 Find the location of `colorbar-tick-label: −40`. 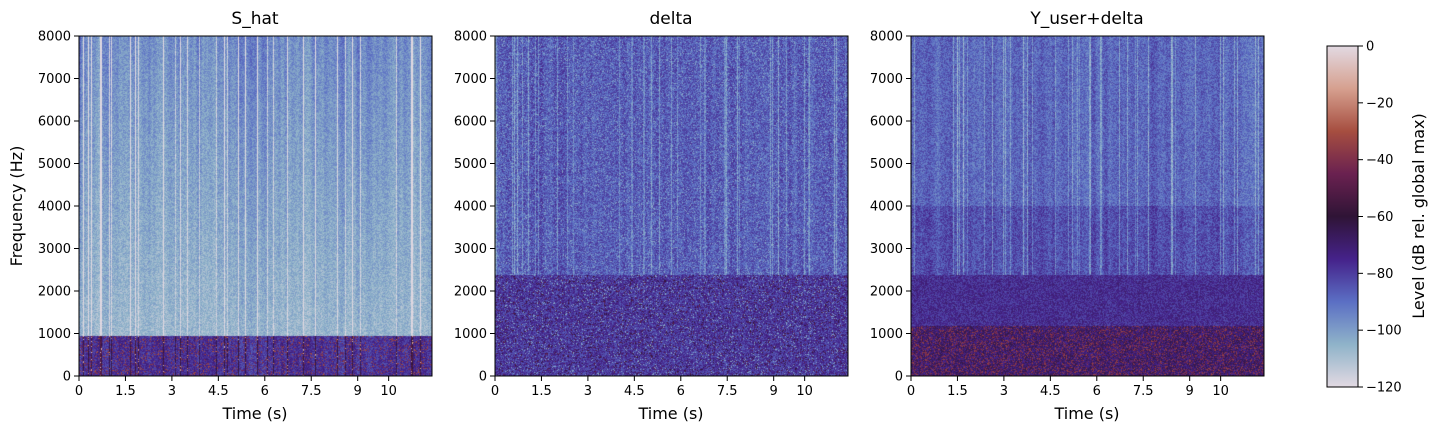

colorbar-tick-label: −40 is located at coordinates (1379, 160).